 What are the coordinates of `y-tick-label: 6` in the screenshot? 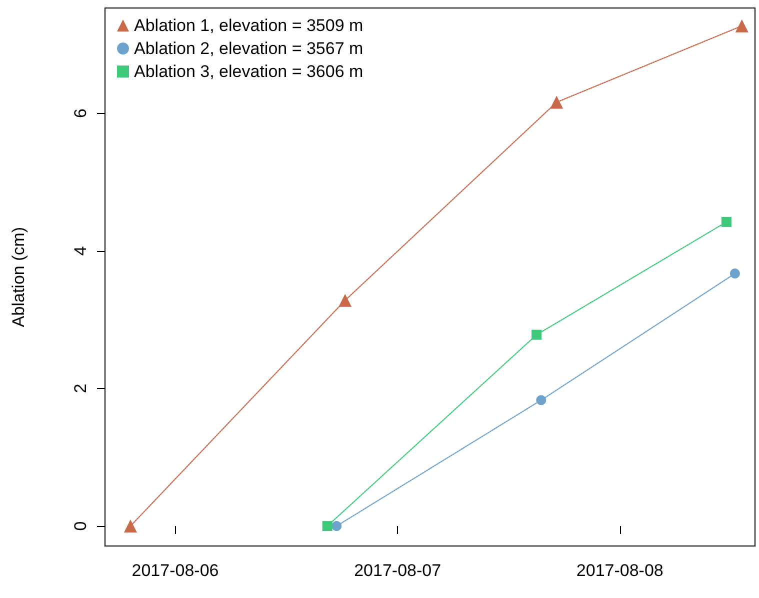 It's located at (80, 113).